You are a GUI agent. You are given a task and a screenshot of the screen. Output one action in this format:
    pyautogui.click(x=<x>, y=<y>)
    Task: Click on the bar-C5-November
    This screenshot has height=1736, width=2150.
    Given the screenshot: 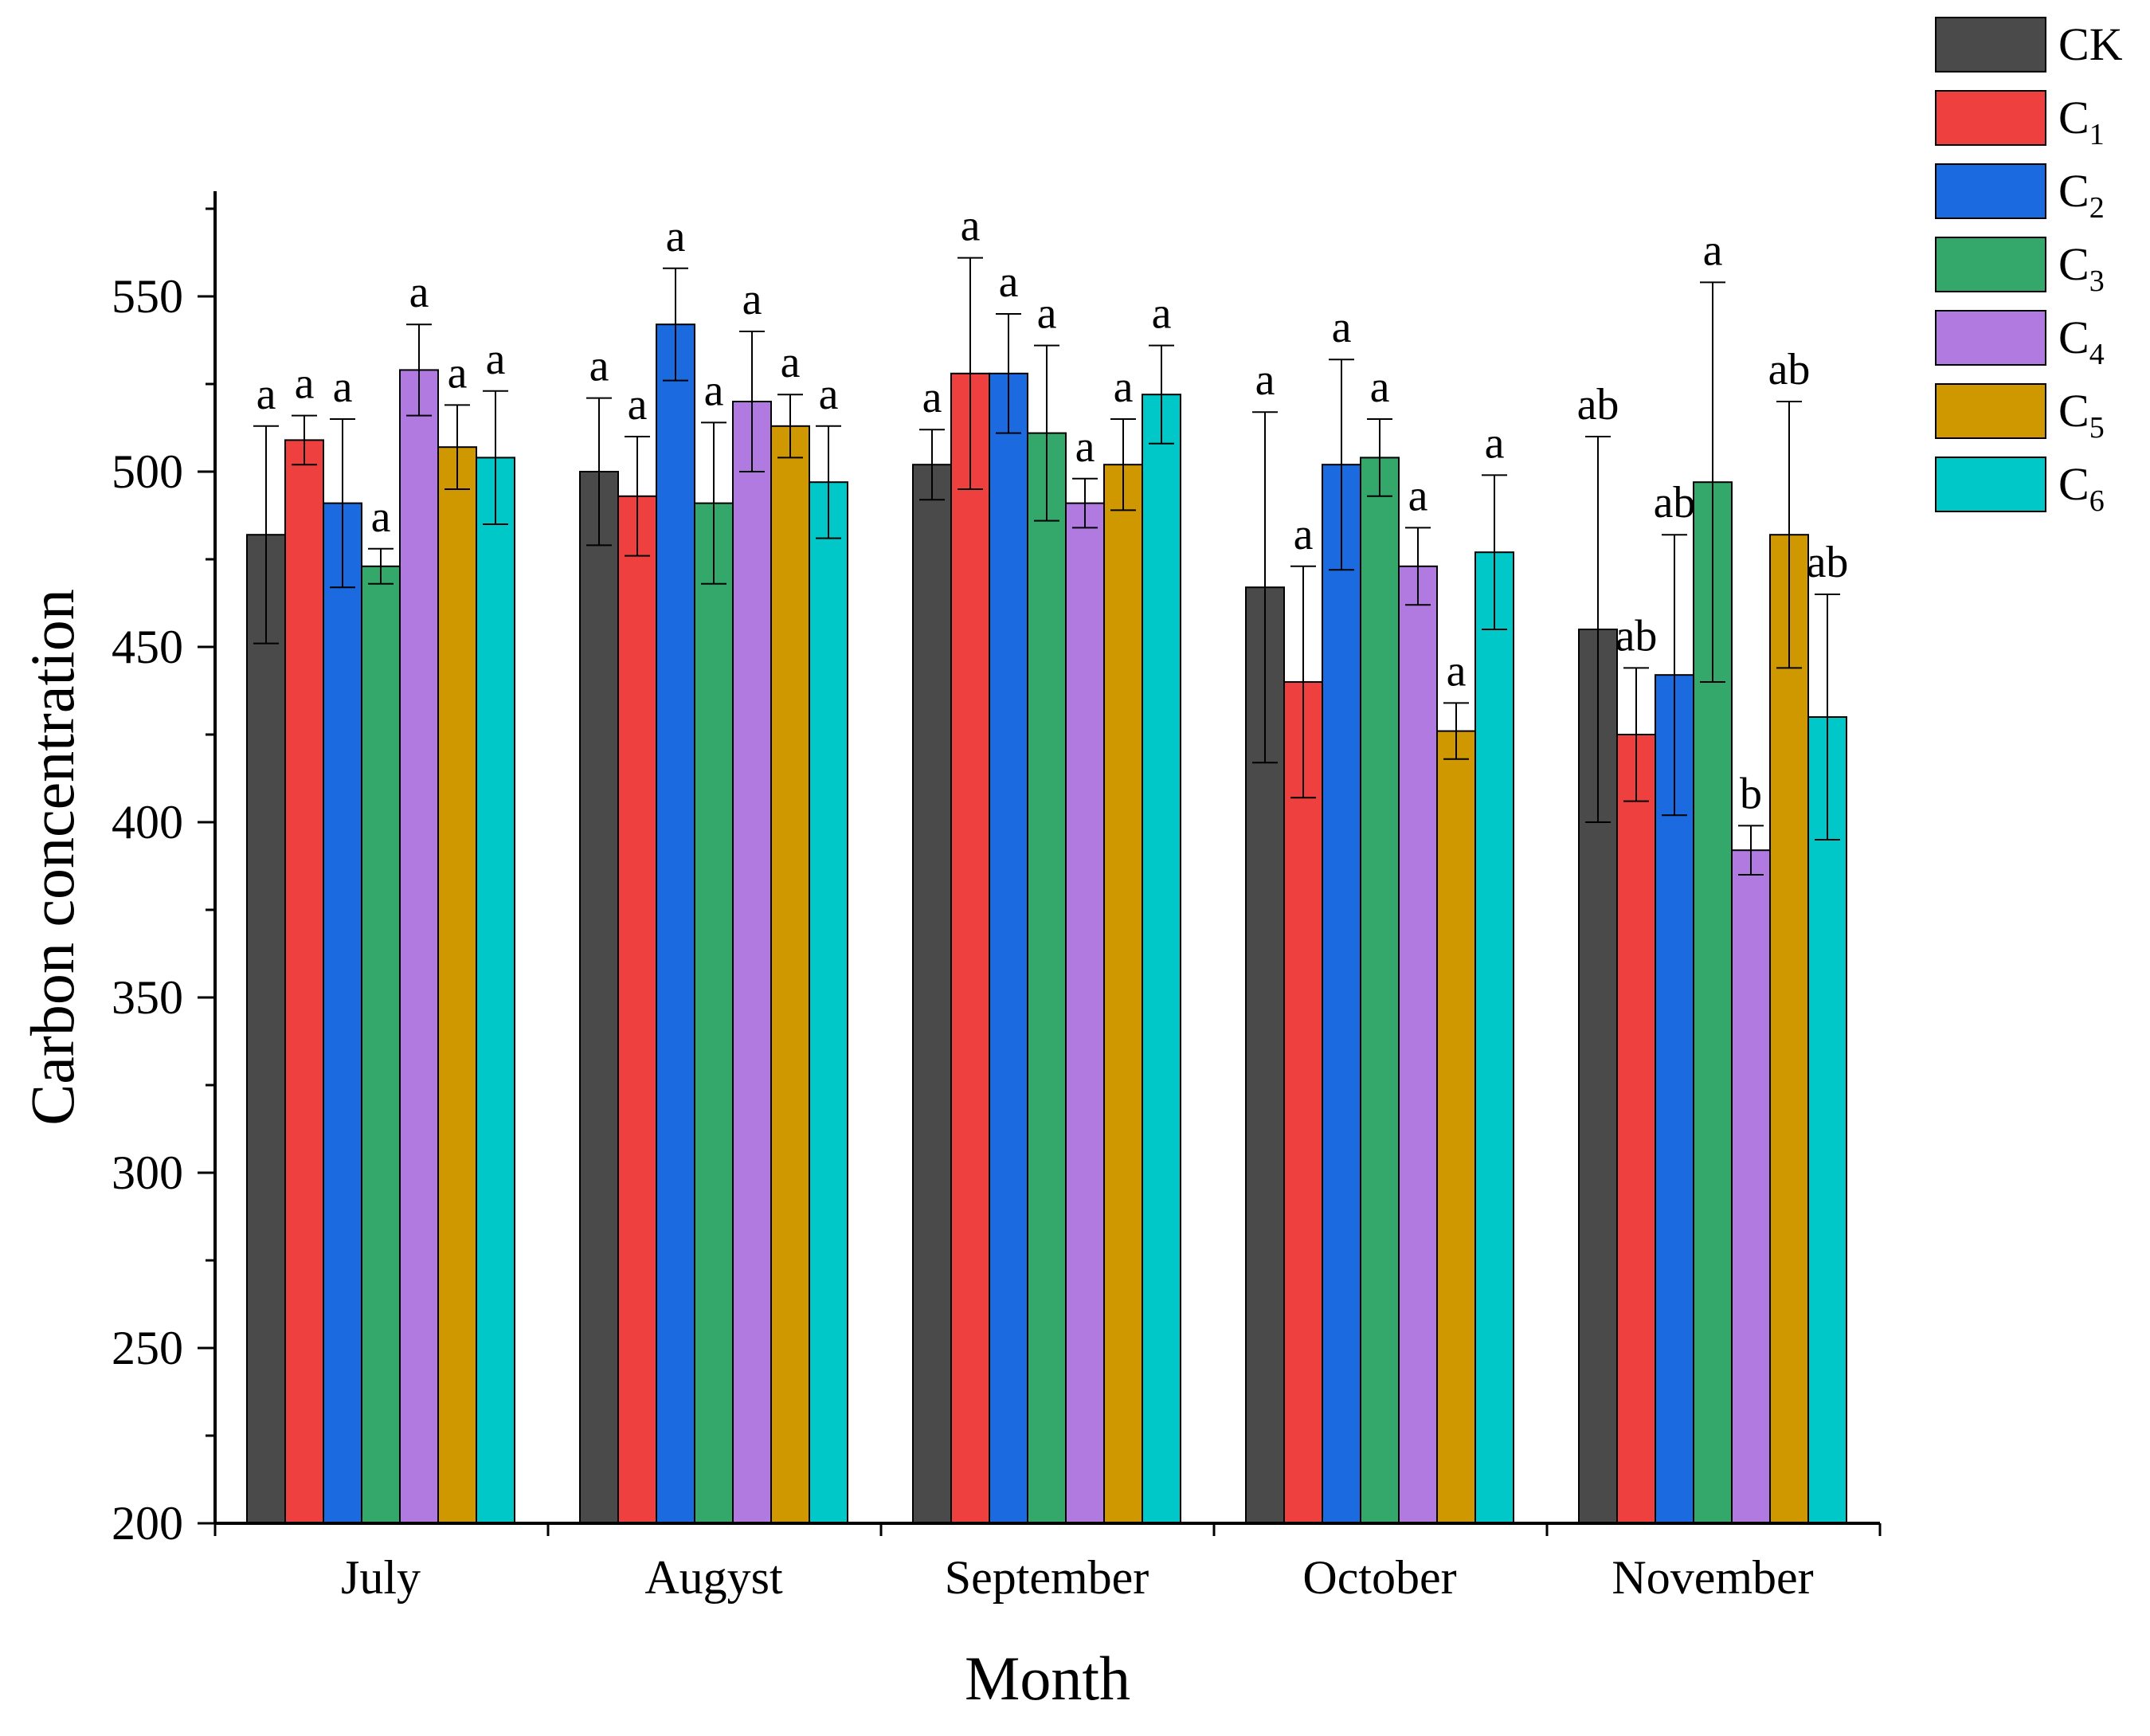 What is the action you would take?
    pyautogui.click(x=1789, y=1029)
    